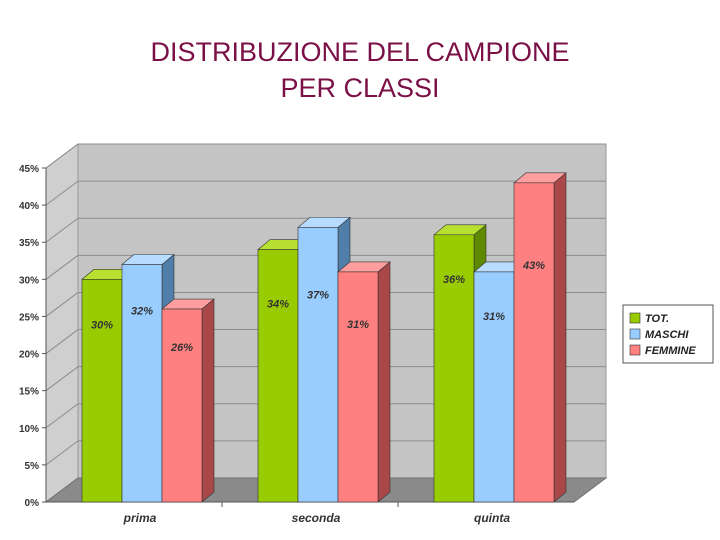 The image size is (720, 540). What do you see at coordinates (29, 317) in the screenshot?
I see `y-tick-label: 25%` at bounding box center [29, 317].